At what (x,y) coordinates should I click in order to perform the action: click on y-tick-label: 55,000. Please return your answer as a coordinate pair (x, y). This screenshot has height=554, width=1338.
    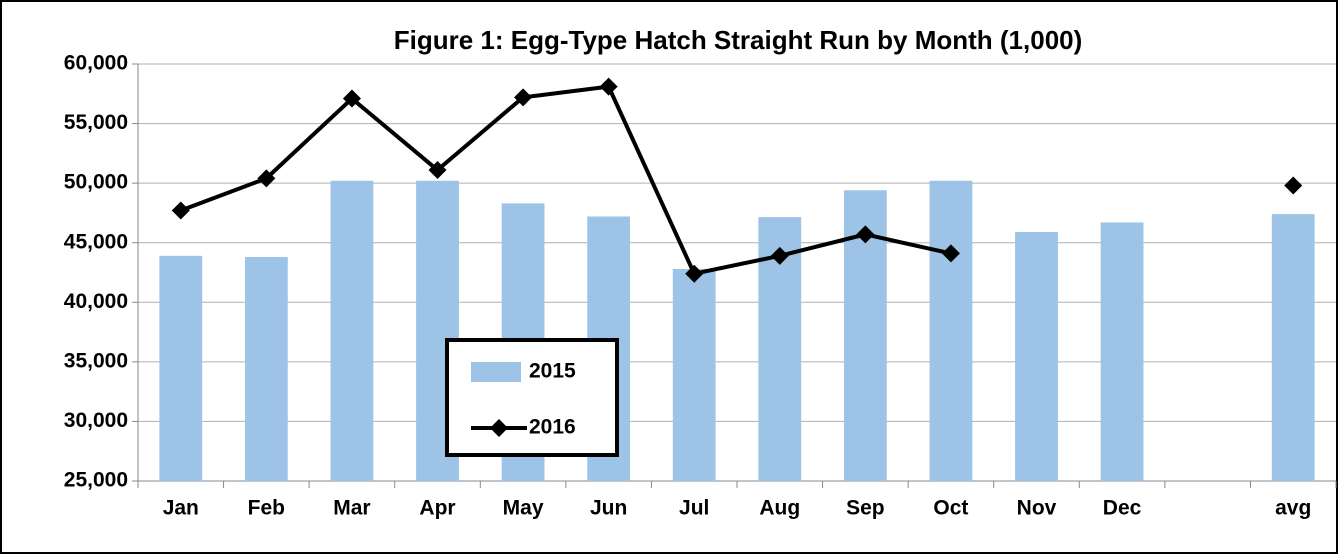
    Looking at the image, I should click on (96, 122).